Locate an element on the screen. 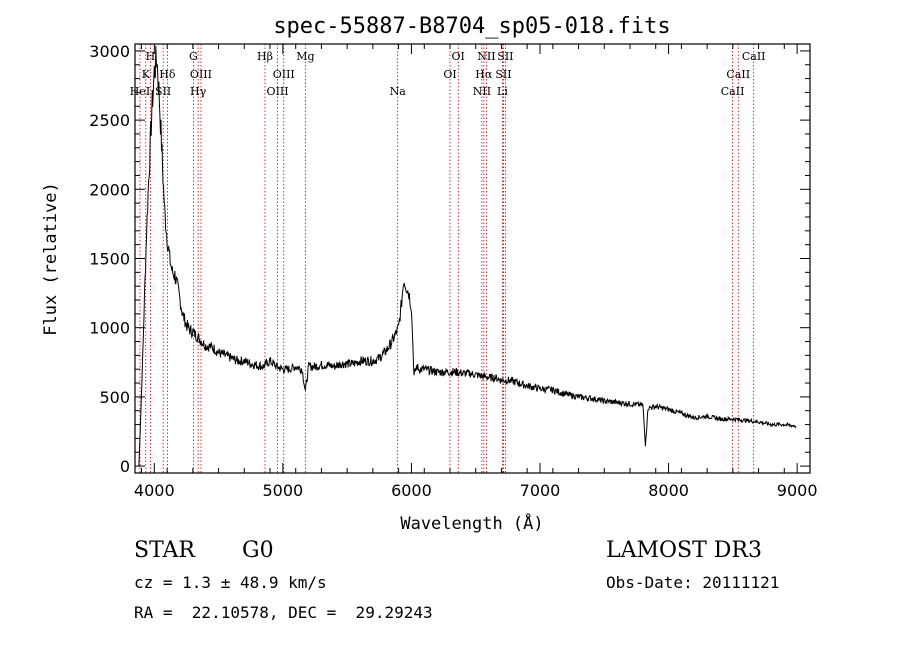 The height and width of the screenshot is (649, 900). survey-name: LAMOST DR3 is located at coordinates (684, 550).